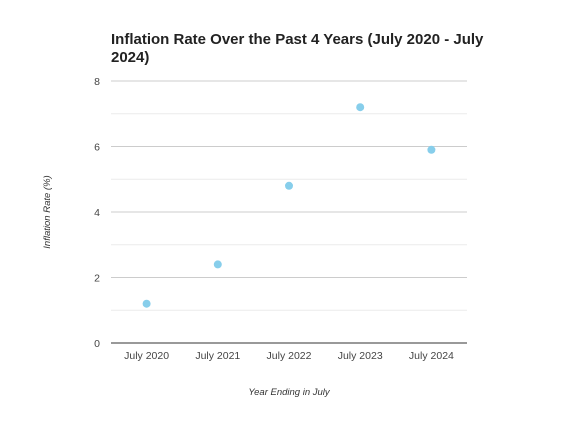  I want to click on y-axis-ticks: 0 2 4 6 8, so click(97, 213).